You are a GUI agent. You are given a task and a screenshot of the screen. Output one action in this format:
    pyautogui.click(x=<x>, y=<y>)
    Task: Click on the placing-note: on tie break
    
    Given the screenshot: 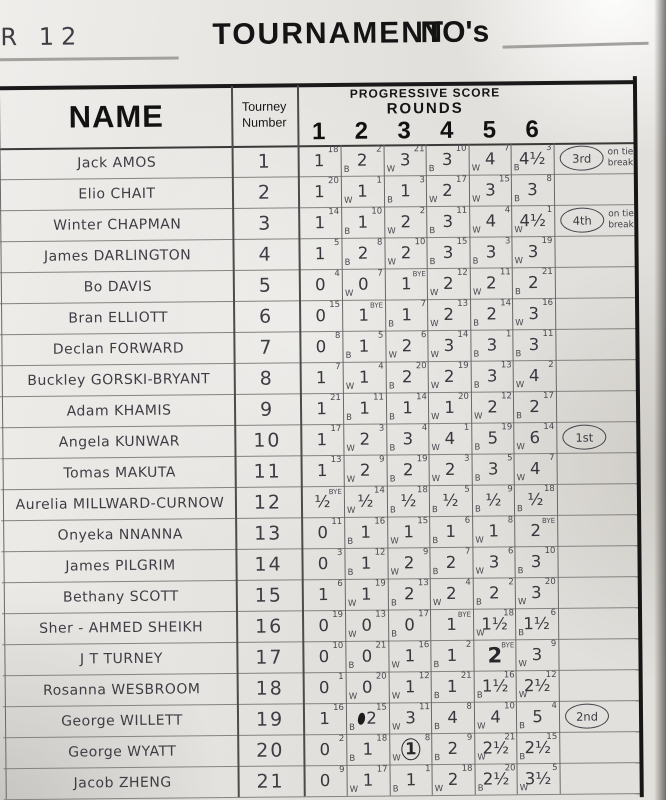 What is the action you would take?
    pyautogui.click(x=620, y=157)
    